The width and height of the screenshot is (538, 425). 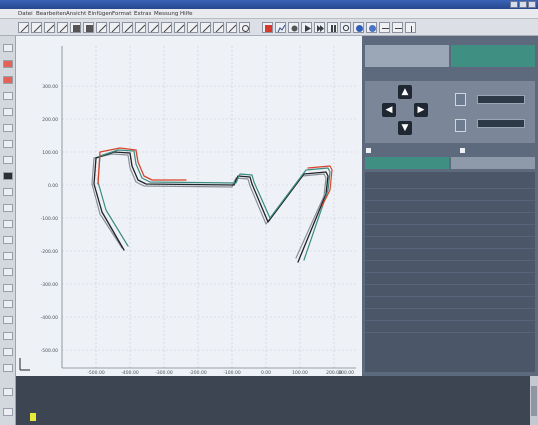 I want to click on line-tool-9-icon, so click(x=205, y=27).